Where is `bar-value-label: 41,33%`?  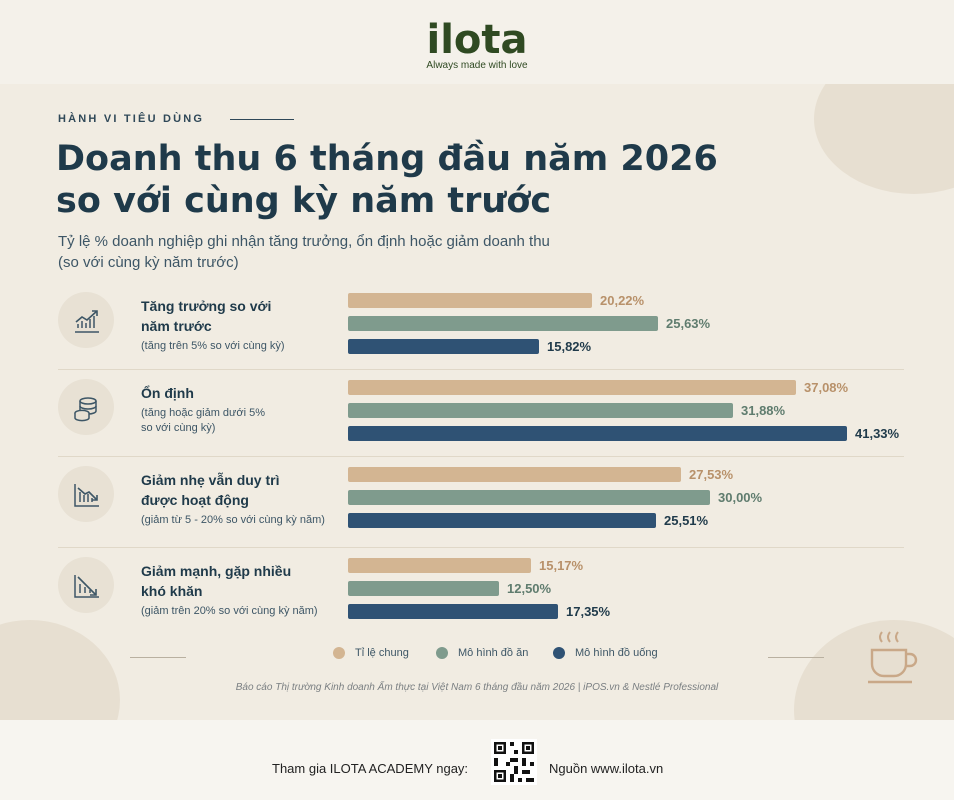 bar-value-label: 41,33% is located at coordinates (877, 433).